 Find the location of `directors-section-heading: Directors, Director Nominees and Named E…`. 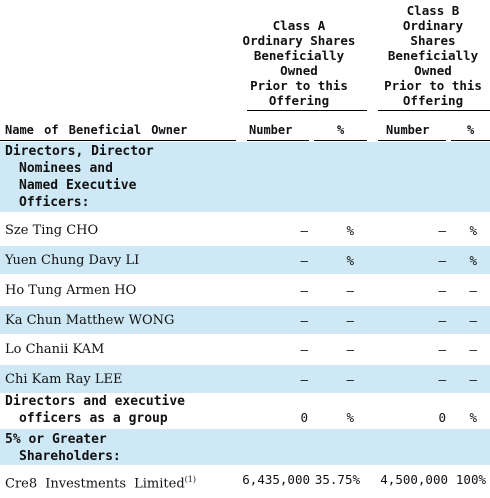

directors-section-heading: Directors, Director Nominees and Named E… is located at coordinates (79, 177).